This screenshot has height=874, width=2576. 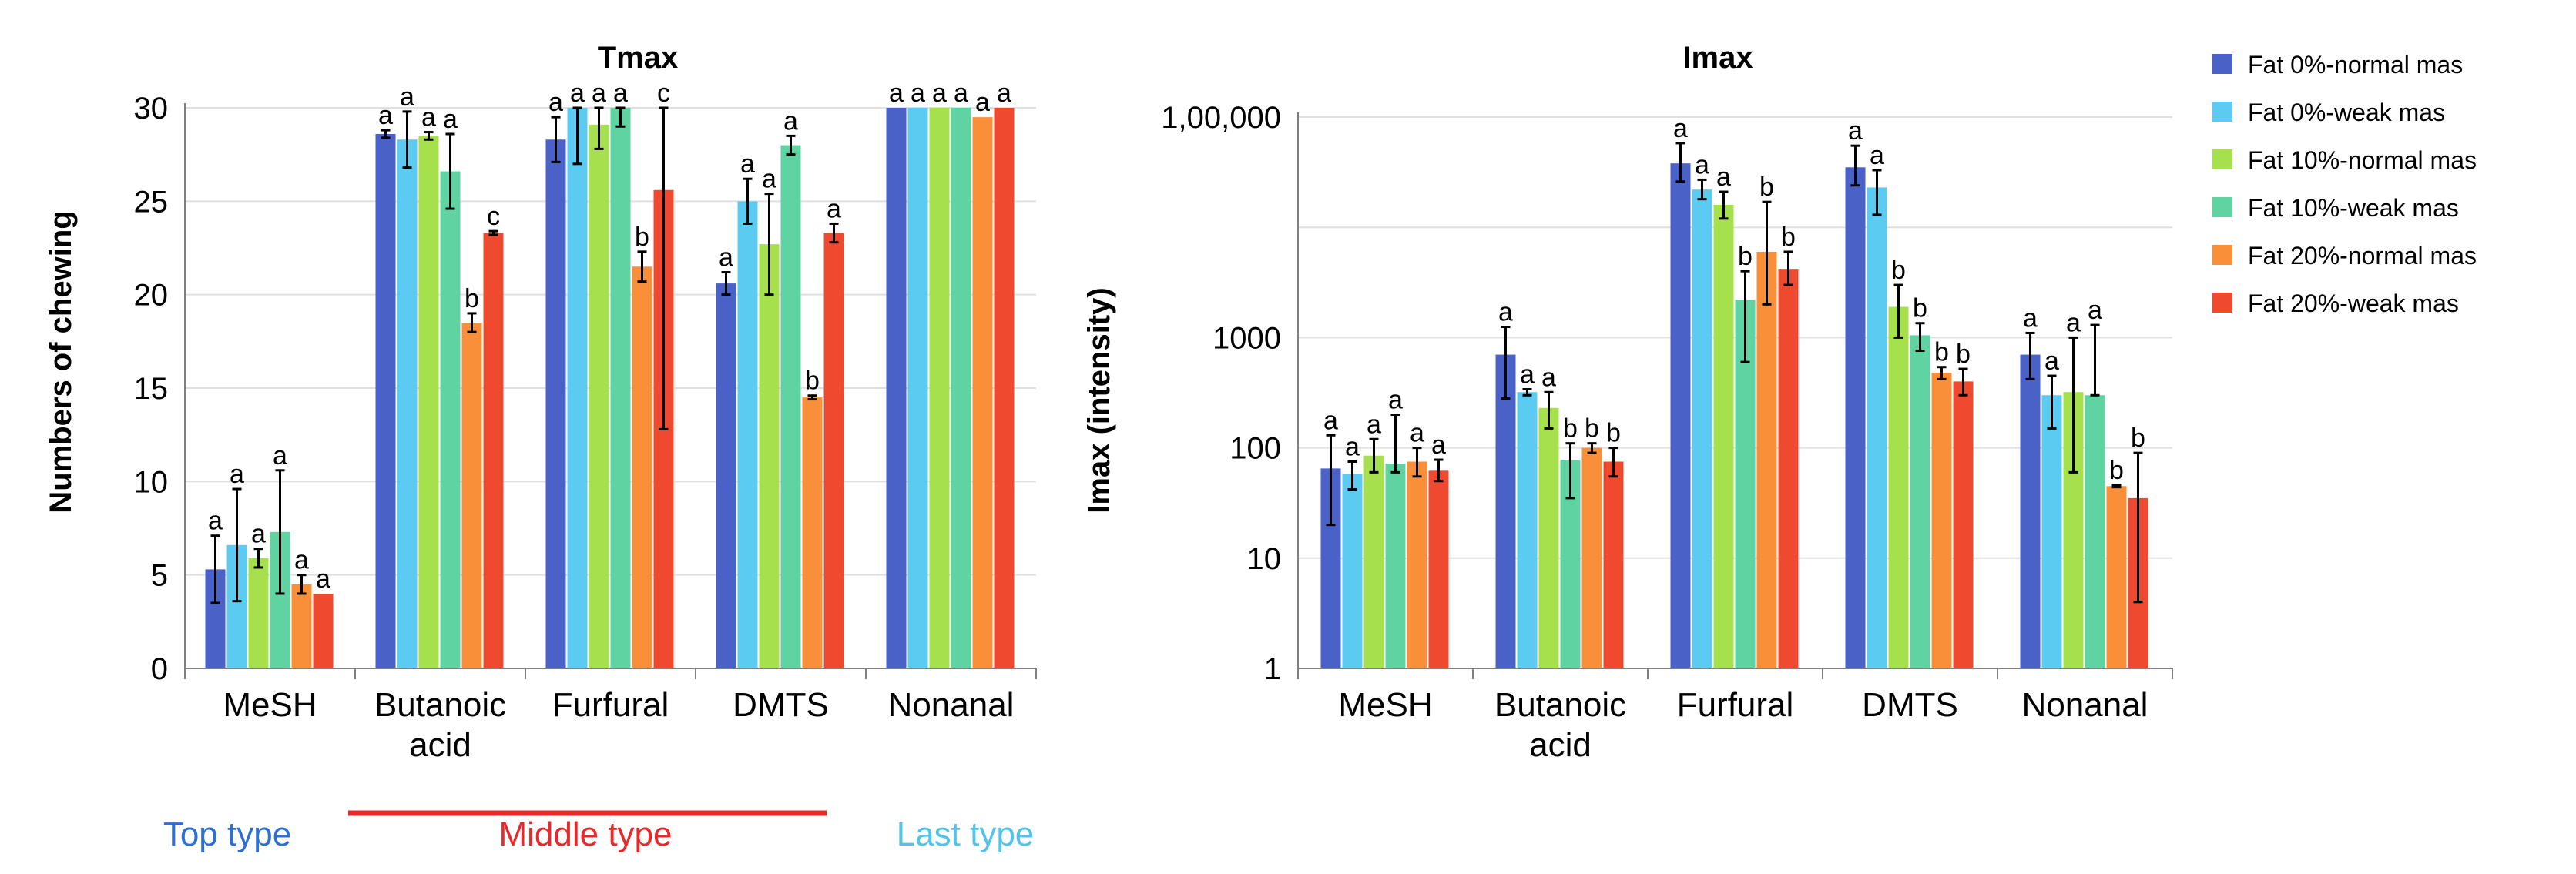 What do you see at coordinates (610, 705) in the screenshot?
I see `tmax-category-label: Furfural` at bounding box center [610, 705].